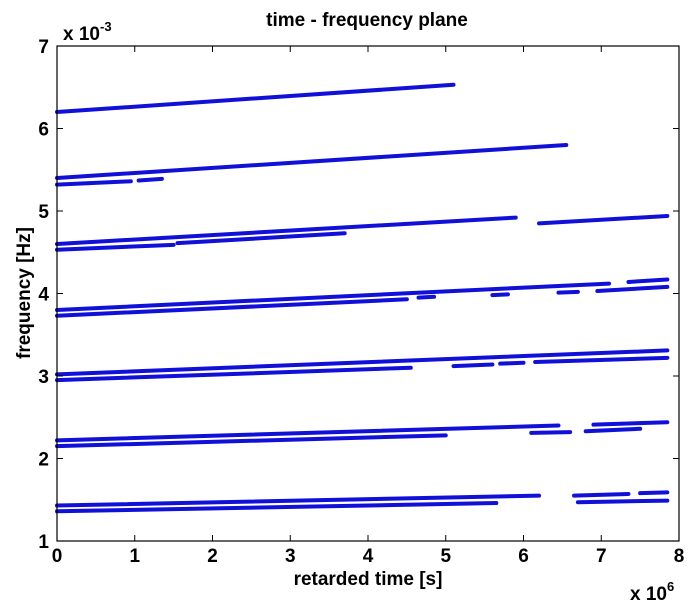  Describe the element at coordinates (679, 556) in the screenshot. I see `x-tick-label: 8` at that location.